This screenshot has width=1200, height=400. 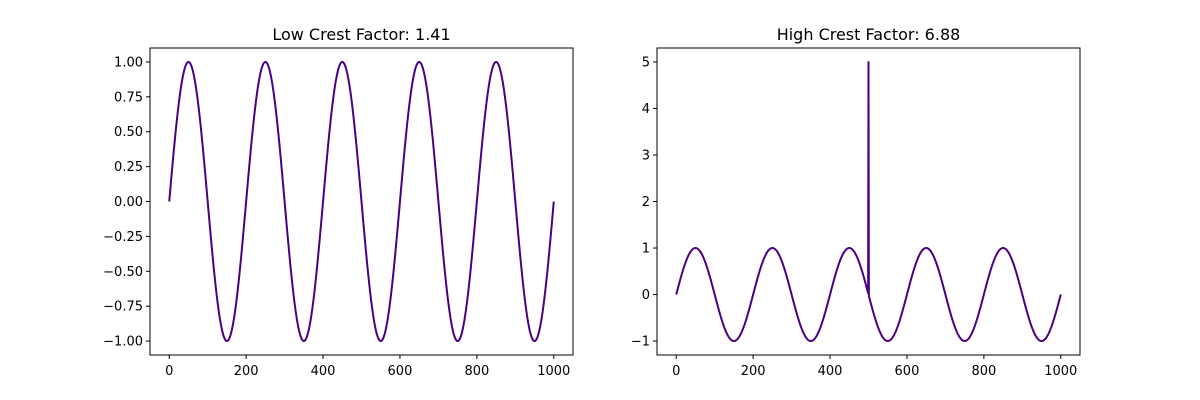 I want to click on y-tick-label: −1, so click(x=640, y=342).